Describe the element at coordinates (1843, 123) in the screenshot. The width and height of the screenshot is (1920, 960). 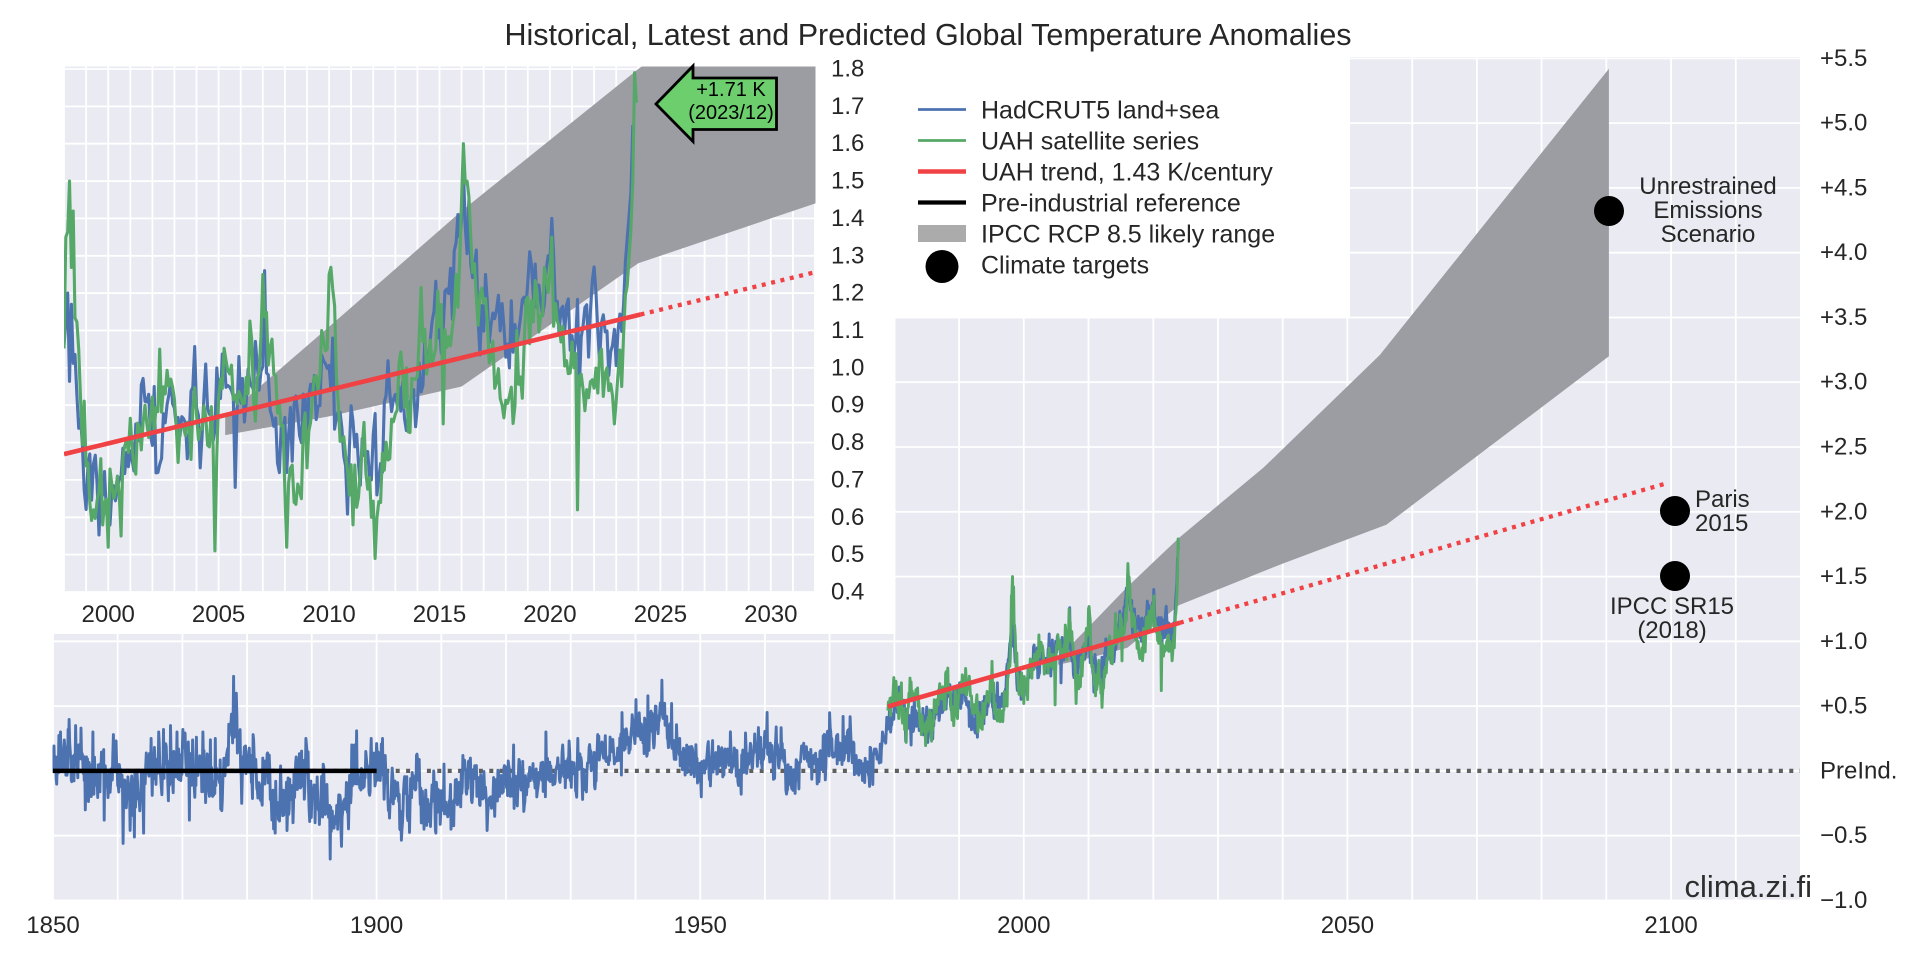
I see `svg-text: +5.0` at that location.